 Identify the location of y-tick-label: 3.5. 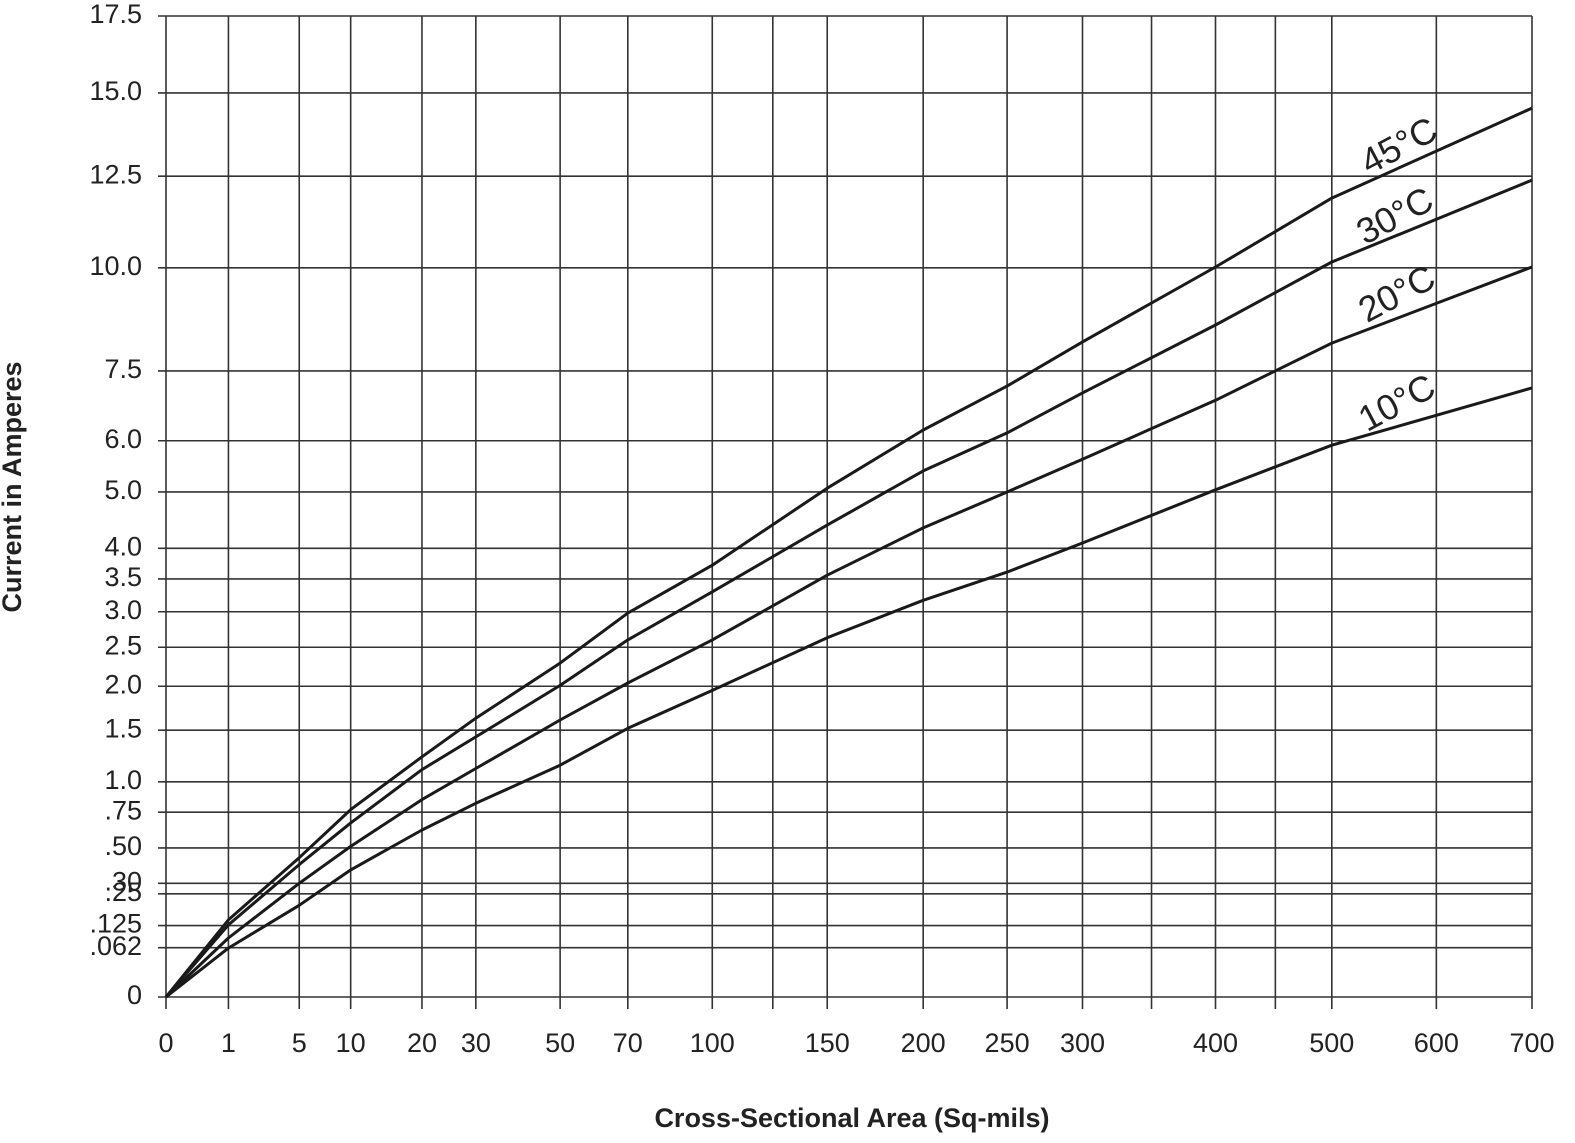
(123, 577).